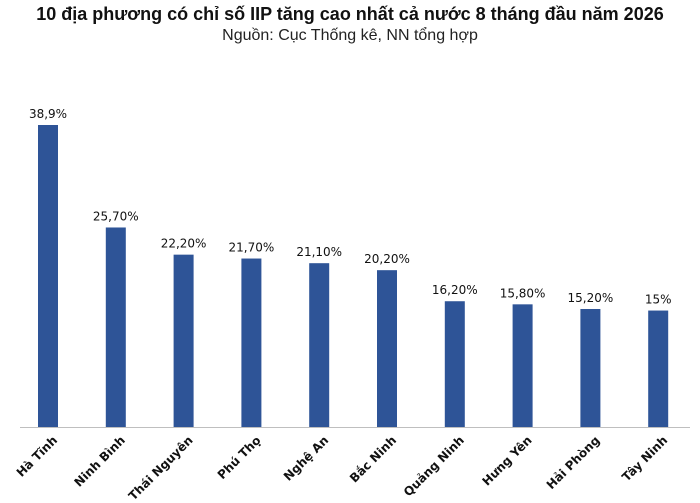  What do you see at coordinates (100, 461) in the screenshot?
I see `category-label-2: Ninh Bình` at bounding box center [100, 461].